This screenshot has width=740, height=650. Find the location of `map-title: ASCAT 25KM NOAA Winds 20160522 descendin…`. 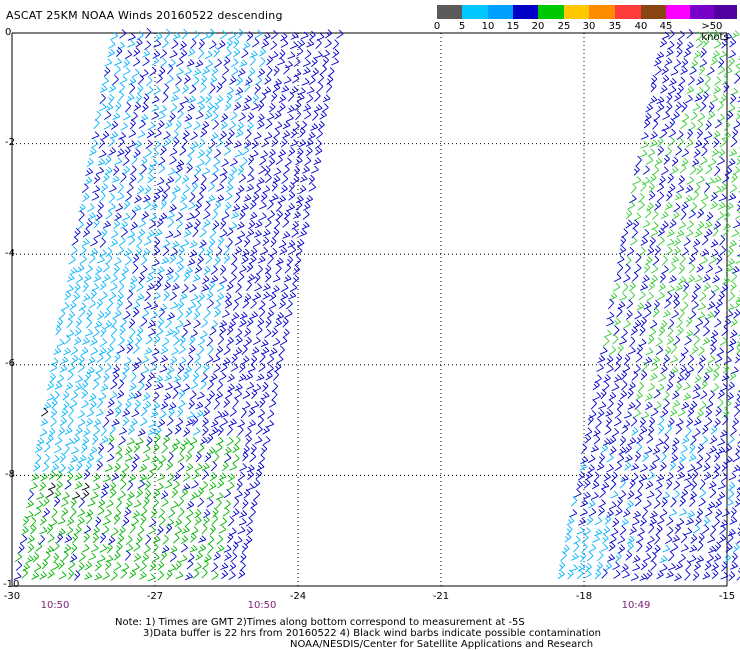

map-title: ASCAT 25KM NOAA Winds 20160522 descendin… is located at coordinates (144, 15).